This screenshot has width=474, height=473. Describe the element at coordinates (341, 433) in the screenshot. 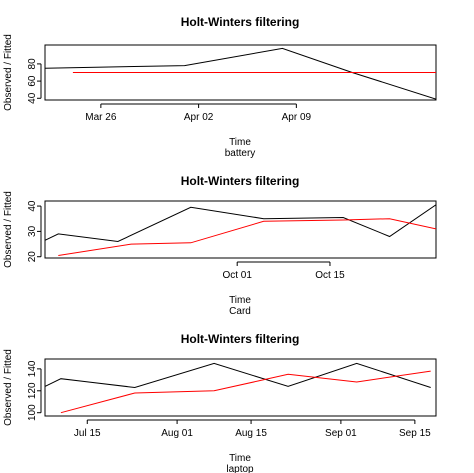

I see `x-tick-label: Sep 01` at that location.